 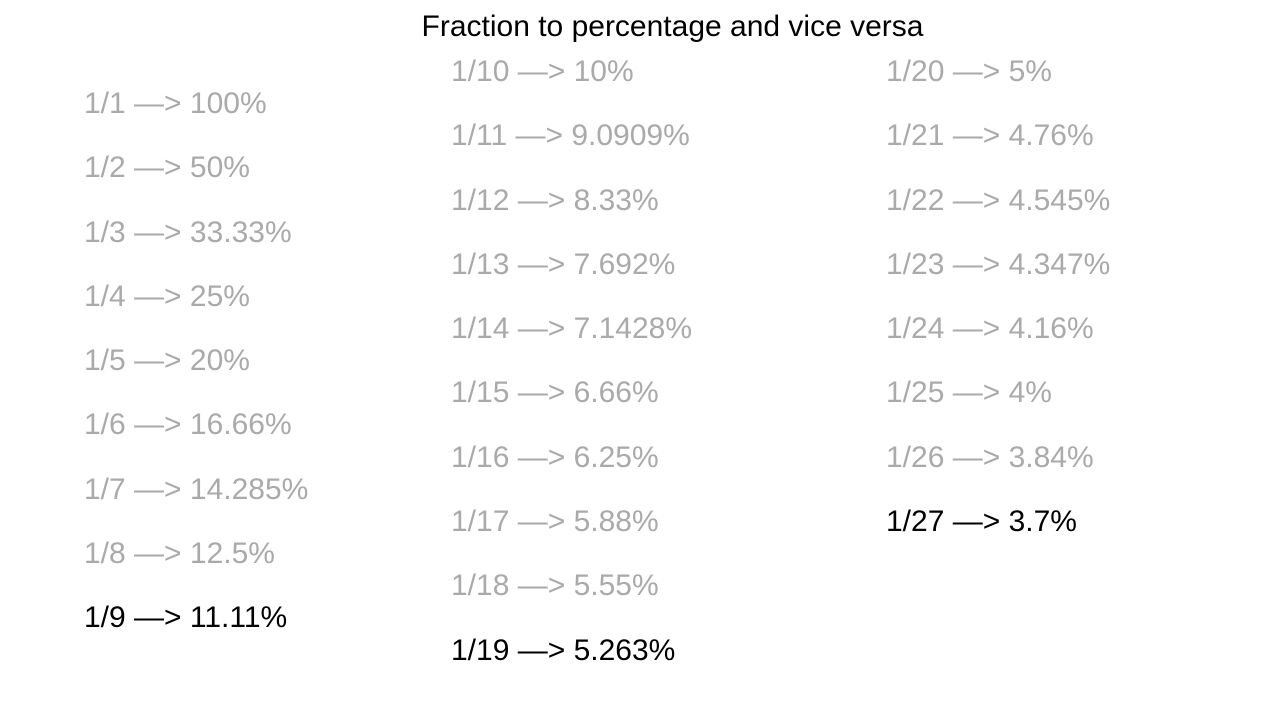 What do you see at coordinates (990, 457) in the screenshot?
I see `fraction-entry: 1/26 —> 3.84%` at bounding box center [990, 457].